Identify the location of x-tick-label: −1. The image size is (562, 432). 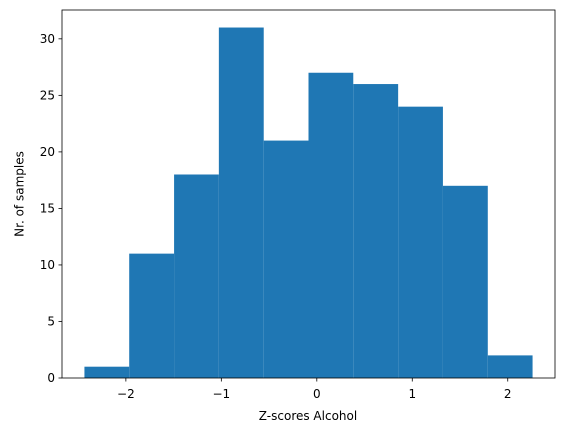
(221, 394).